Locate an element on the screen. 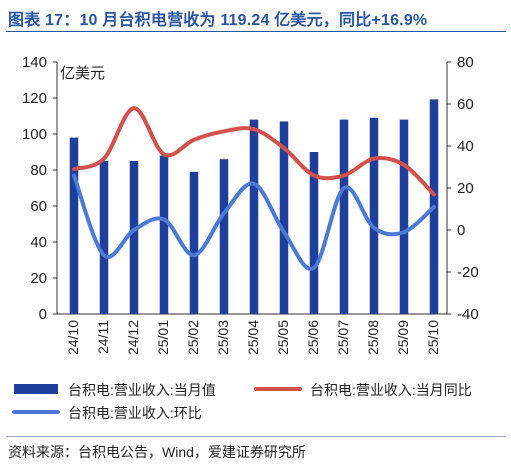 The height and width of the screenshot is (470, 511). legend-swatch-bar is located at coordinates (36, 389).